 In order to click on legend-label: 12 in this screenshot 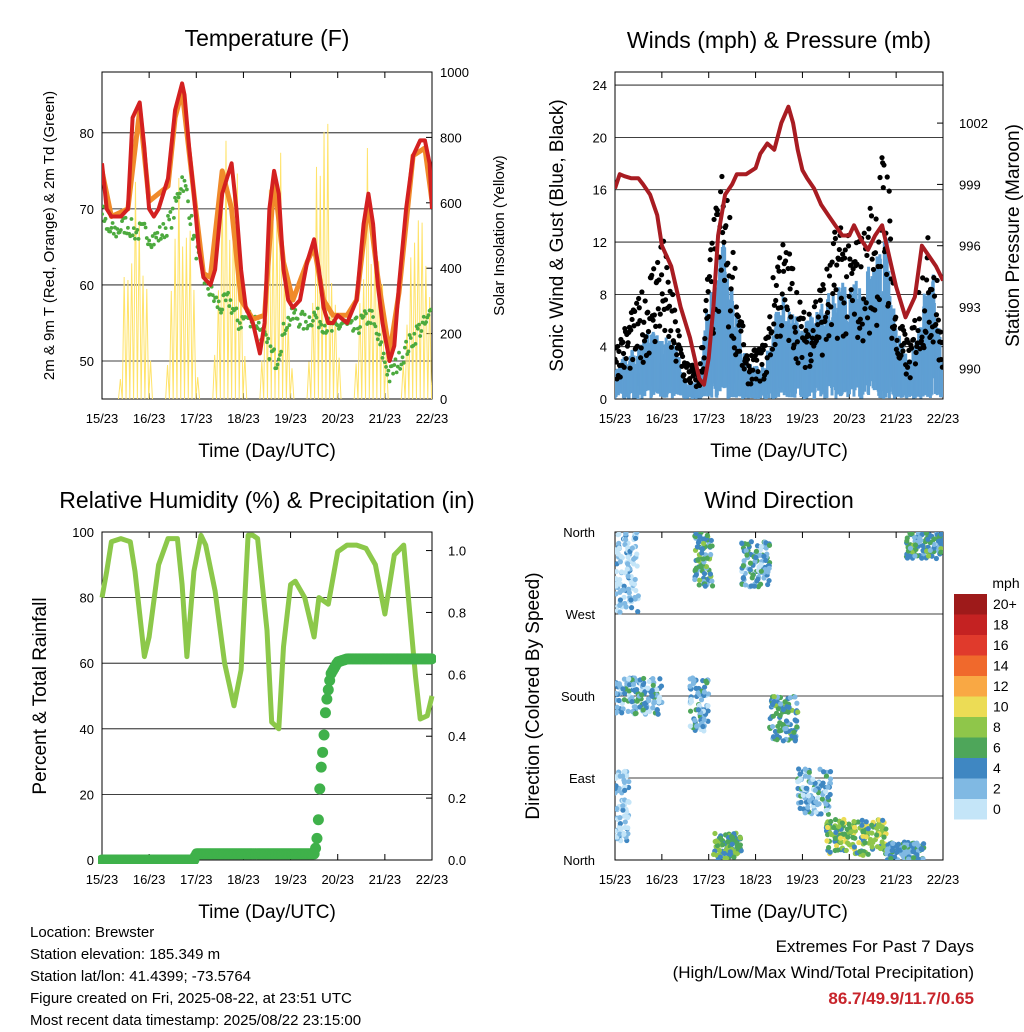, I will do `click(1001, 686)`.